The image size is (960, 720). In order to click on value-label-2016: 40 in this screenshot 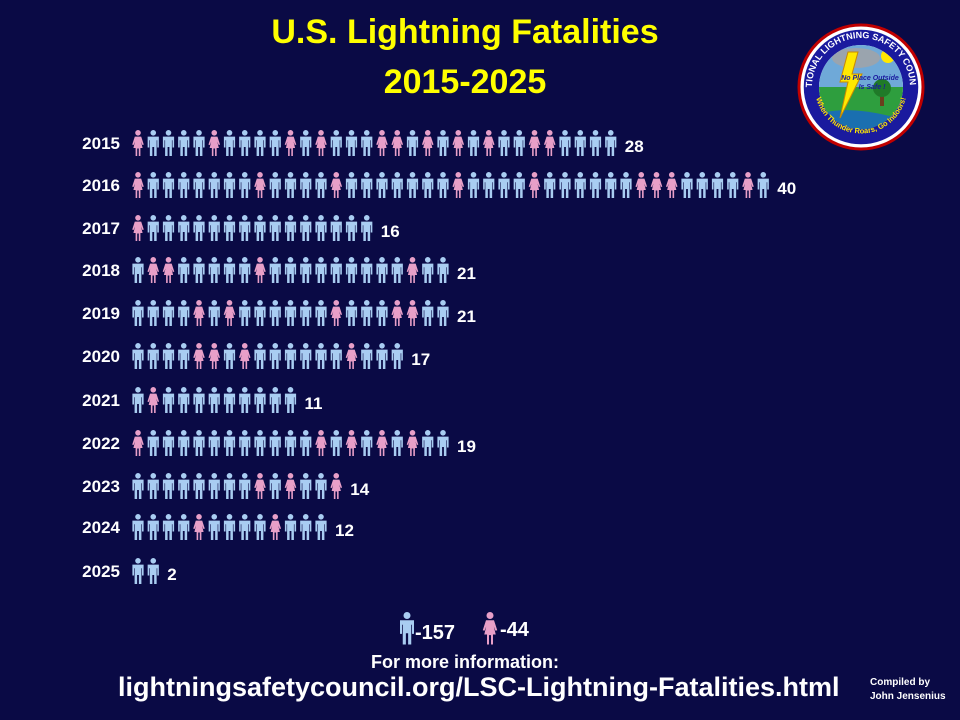, I will do `click(786, 188)`.